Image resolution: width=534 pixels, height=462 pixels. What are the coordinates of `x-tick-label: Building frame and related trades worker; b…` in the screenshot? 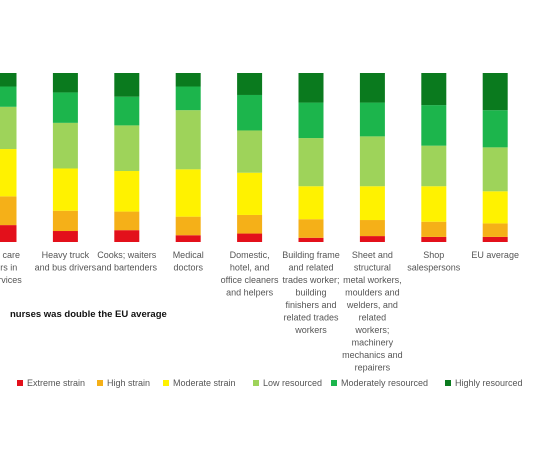 It's located at (311, 292).